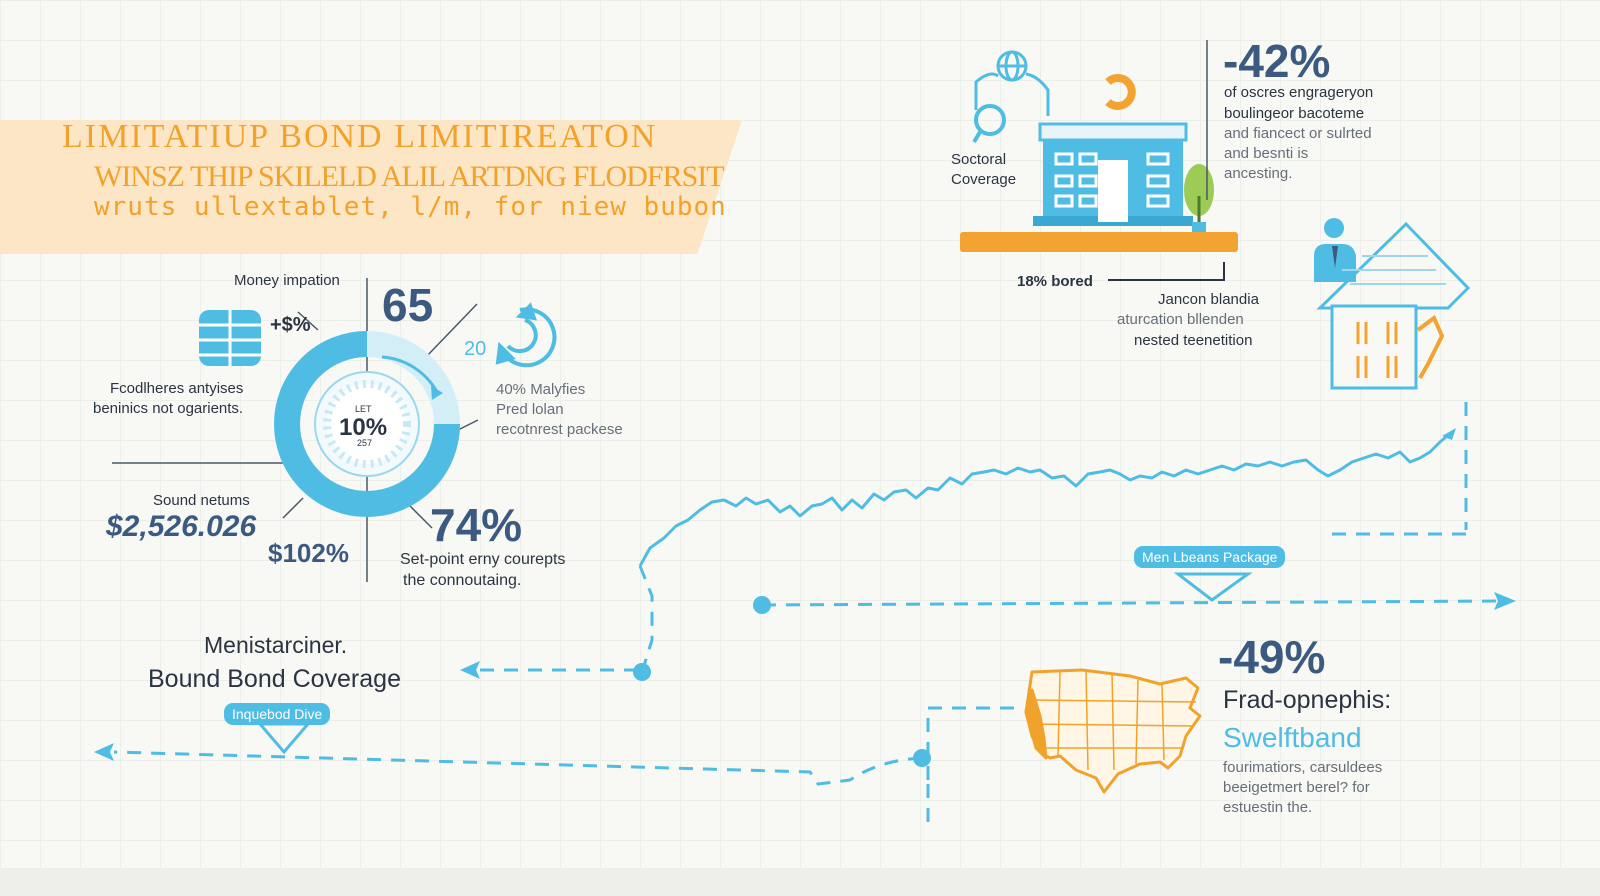 Image resolution: width=1600 pixels, height=896 pixels. Describe the element at coordinates (177, 388) in the screenshot. I see `food-text-line1: Fcodlheres antyises` at that location.